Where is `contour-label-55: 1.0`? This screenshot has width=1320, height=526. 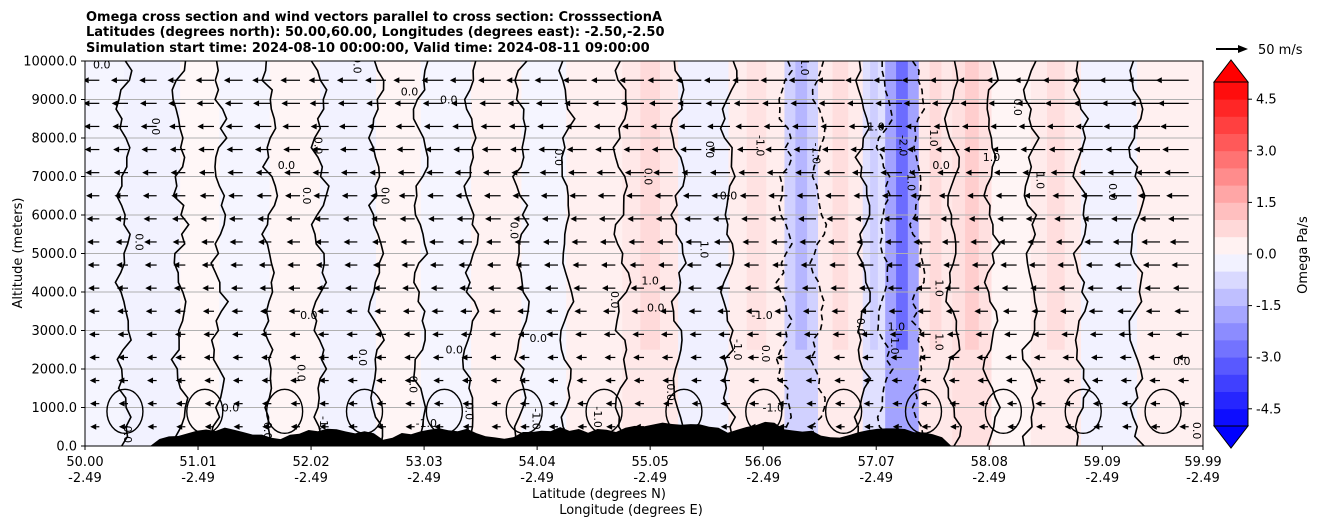
contour-label-55: 1.0 is located at coordinates (939, 342).